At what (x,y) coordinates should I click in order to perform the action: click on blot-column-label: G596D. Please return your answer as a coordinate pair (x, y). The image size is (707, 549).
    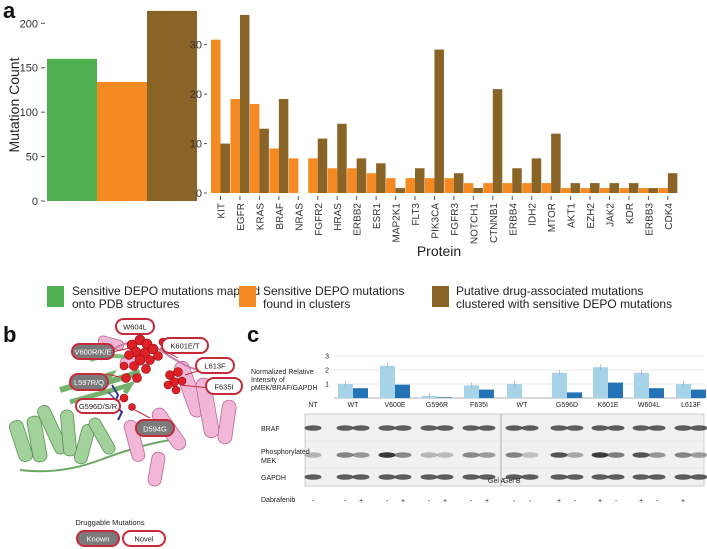
    Looking at the image, I should click on (567, 405).